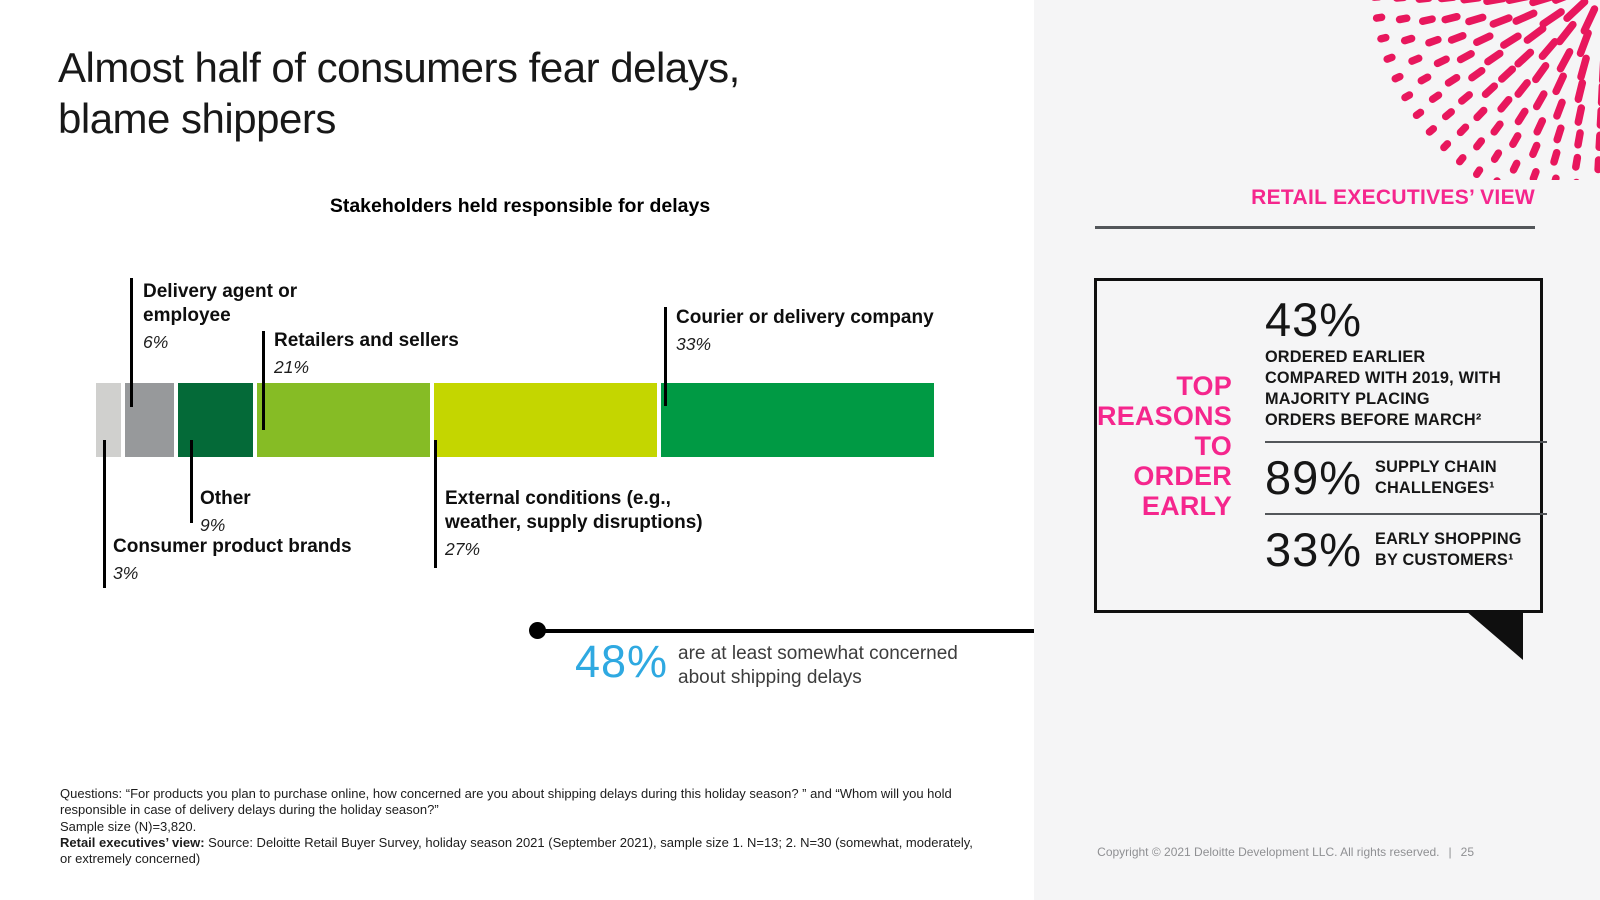 The height and width of the screenshot is (900, 1600). I want to click on bar-label-name: Delivery agent or employee, so click(220, 303).